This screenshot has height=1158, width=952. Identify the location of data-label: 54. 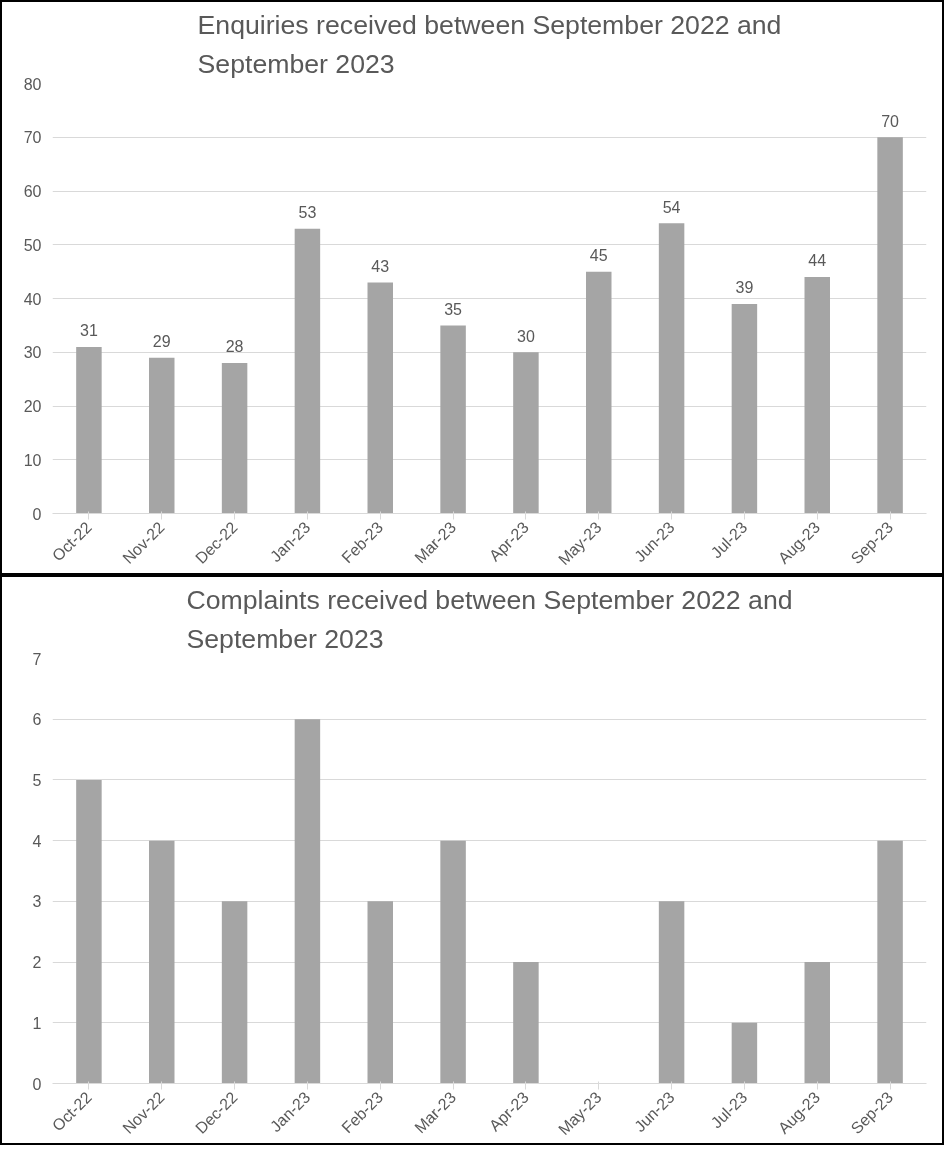
(671, 207).